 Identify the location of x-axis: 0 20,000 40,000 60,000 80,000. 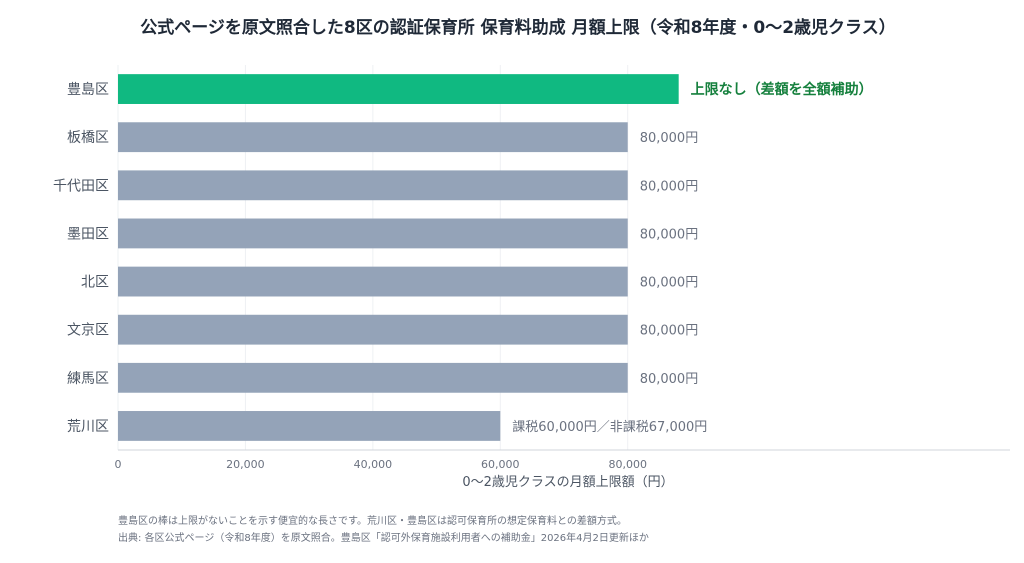
(562, 460).